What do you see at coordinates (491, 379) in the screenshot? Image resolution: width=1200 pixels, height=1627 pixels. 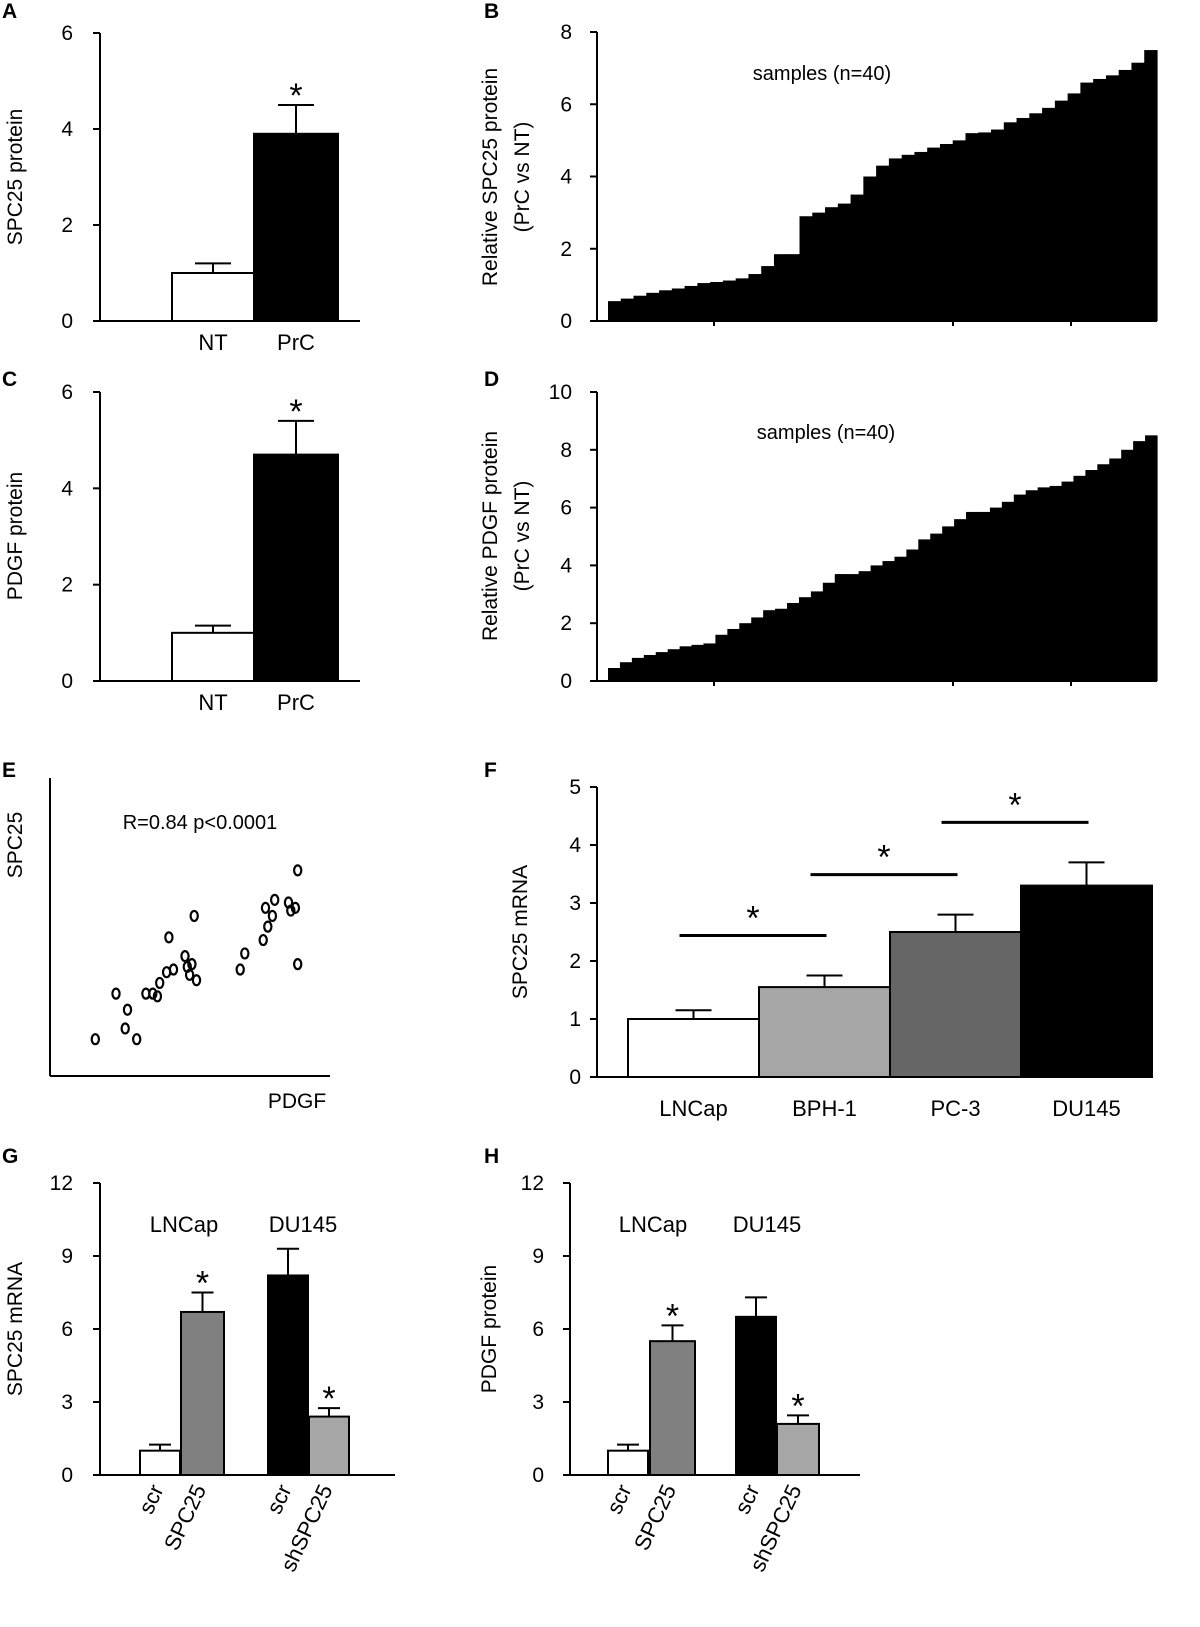 I see `panel-letter: D` at bounding box center [491, 379].